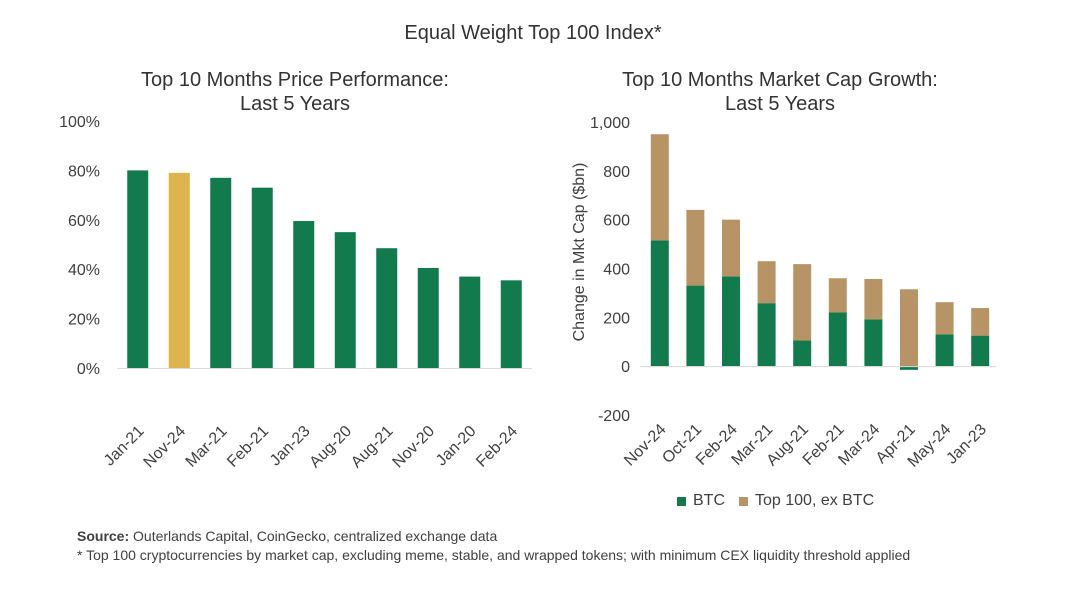 This screenshot has width=1066, height=600. What do you see at coordinates (497, 447) in the screenshot?
I see `left-x-tick-label: Feb-24` at bounding box center [497, 447].